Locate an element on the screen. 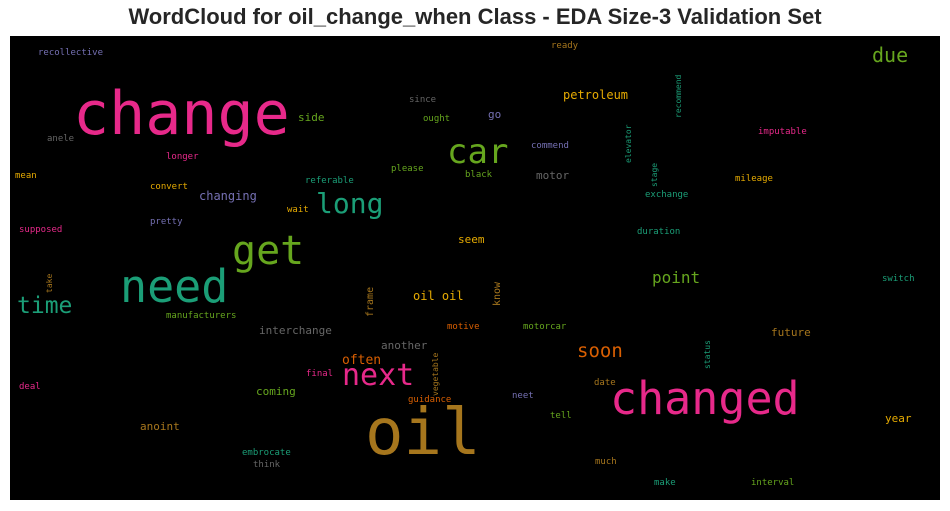 This screenshot has width=950, height=511. word-pretty: pretty is located at coordinates (166, 222).